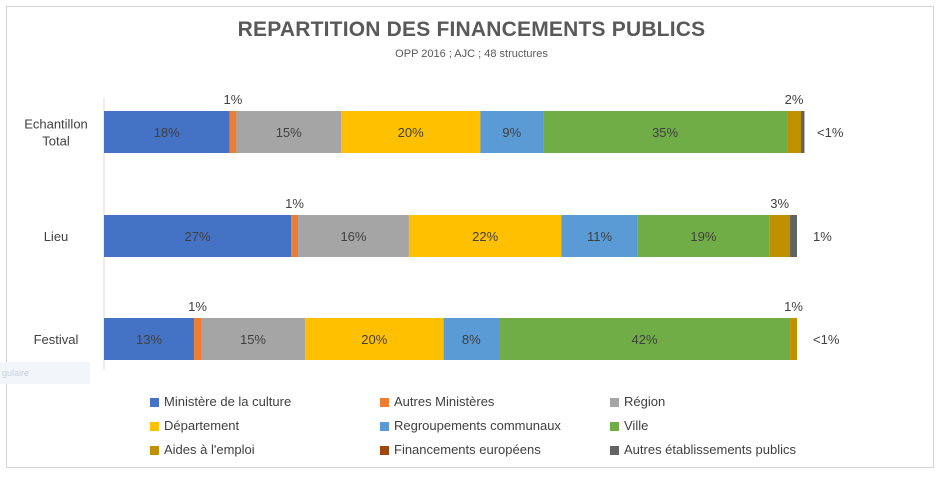 This screenshot has width=943, height=478. I want to click on category-tick-label: Lieu, so click(56, 236).